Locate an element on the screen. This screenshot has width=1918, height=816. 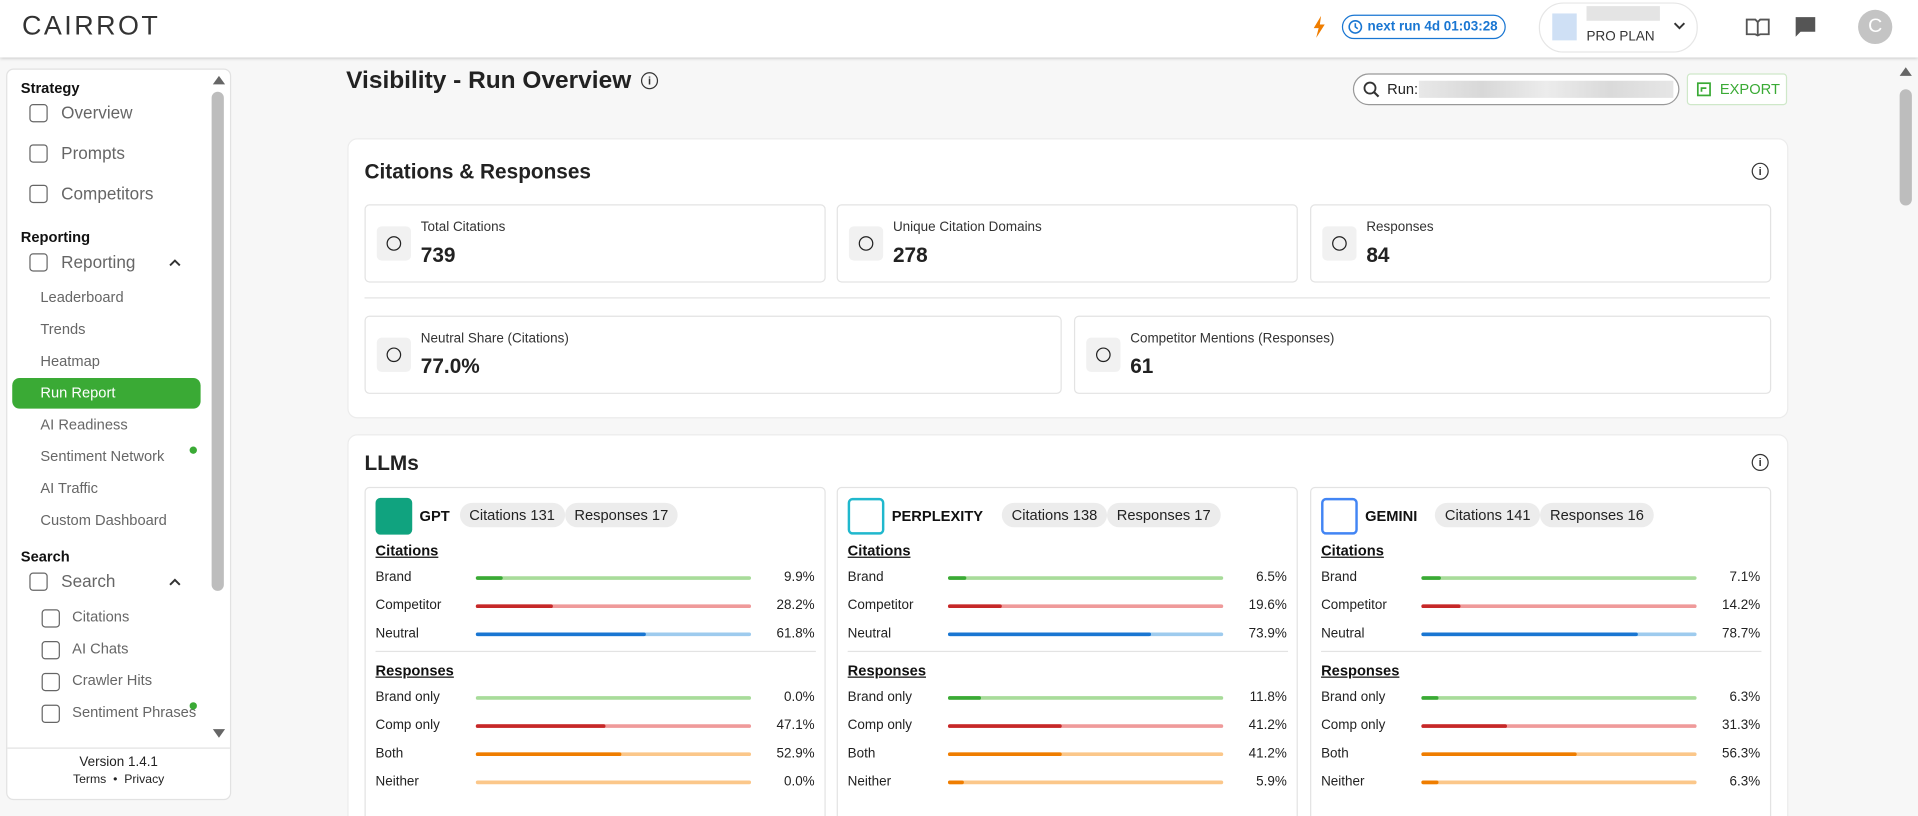
section-title: Responses is located at coordinates (887, 670).